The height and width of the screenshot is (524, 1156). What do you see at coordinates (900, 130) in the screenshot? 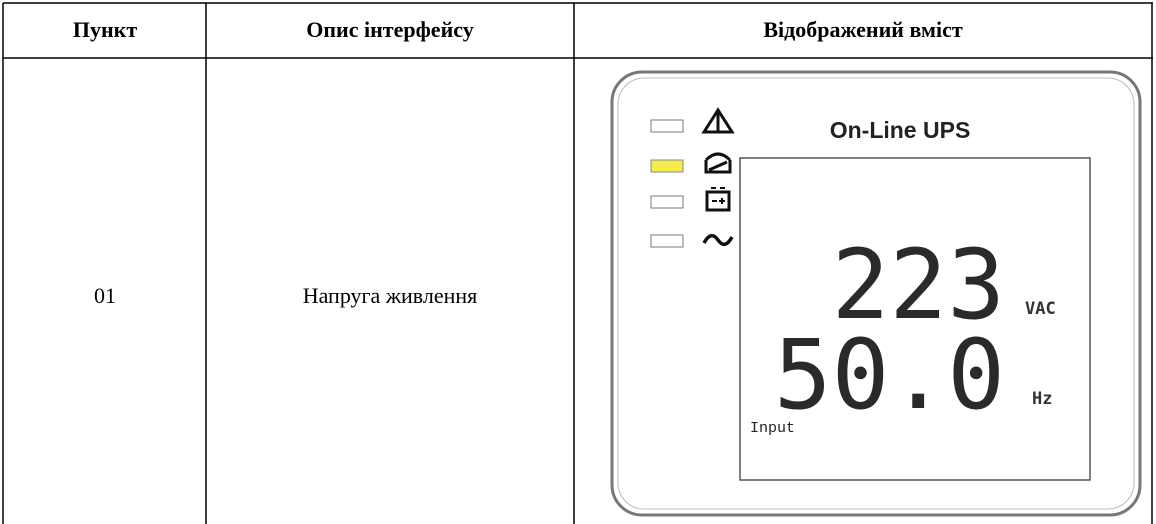
I see `display-title: On-Line UPS` at bounding box center [900, 130].